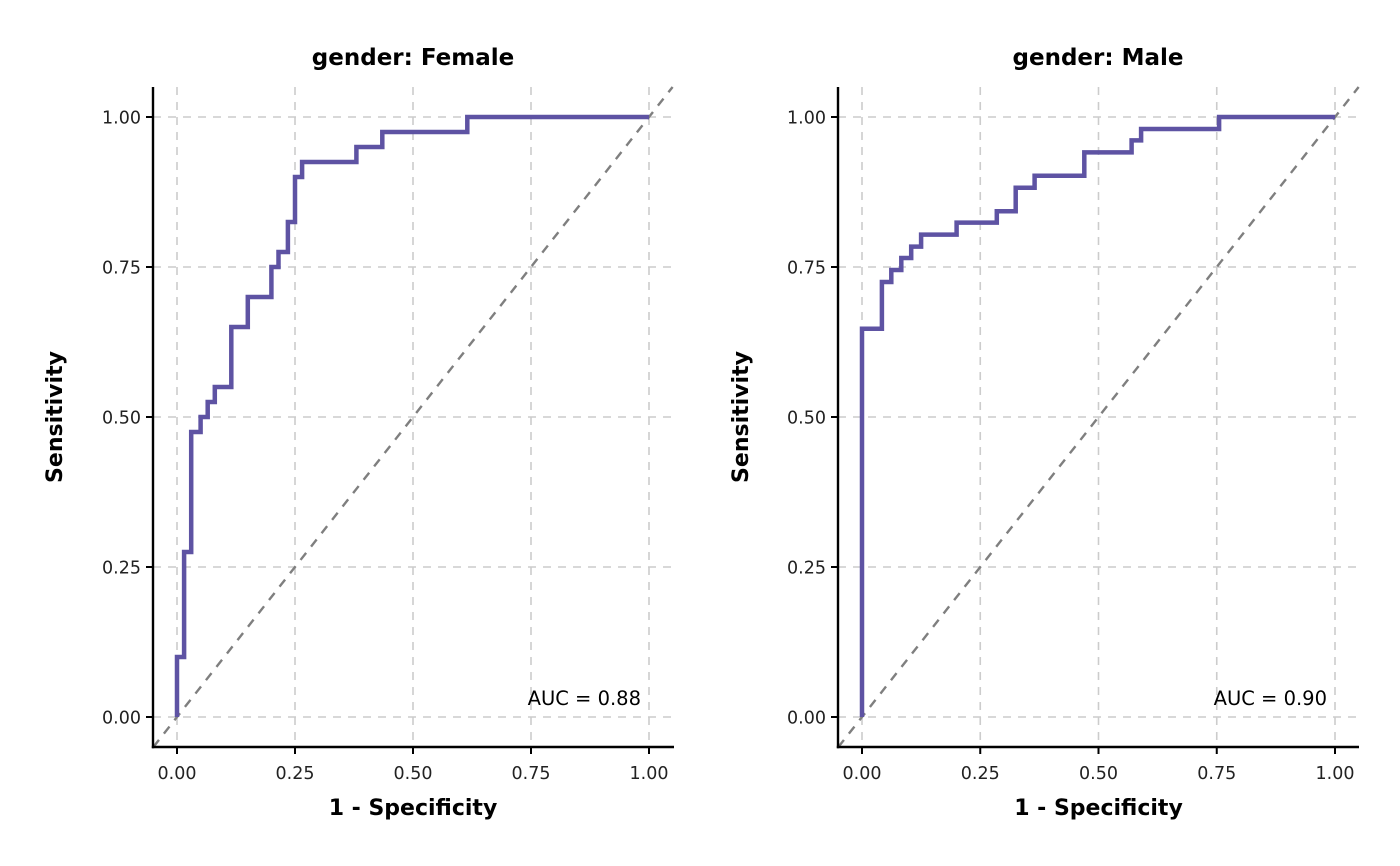  I want to click on panel-title: gender: Male, so click(1098, 58).